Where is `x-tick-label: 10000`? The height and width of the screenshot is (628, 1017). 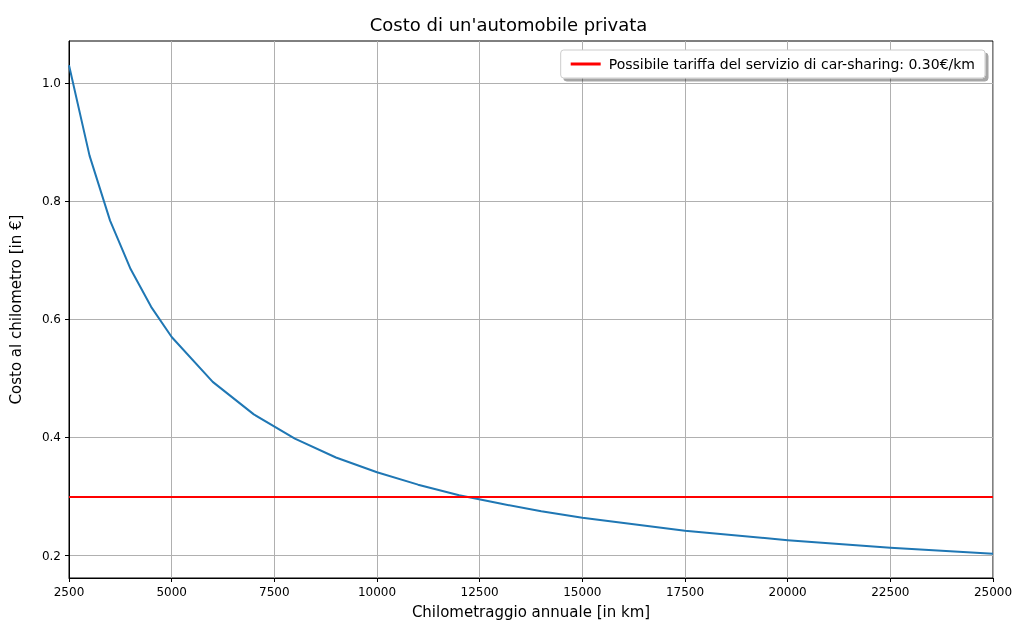
x-tick-label: 10000 is located at coordinates (377, 592).